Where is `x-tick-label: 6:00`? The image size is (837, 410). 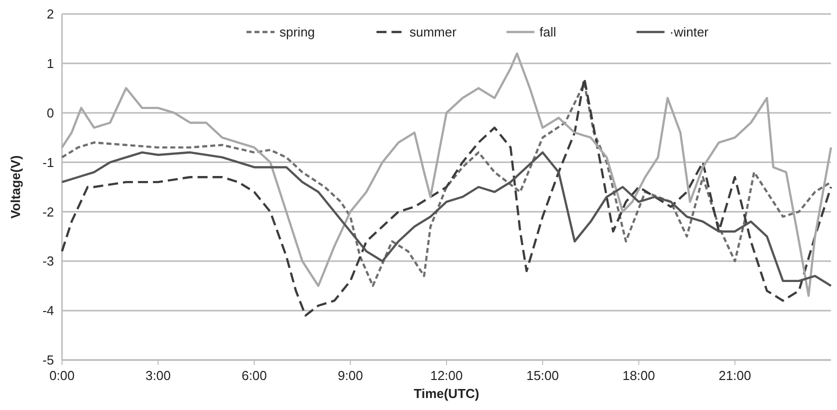
x-tick-label: 6:00 is located at coordinates (254, 375).